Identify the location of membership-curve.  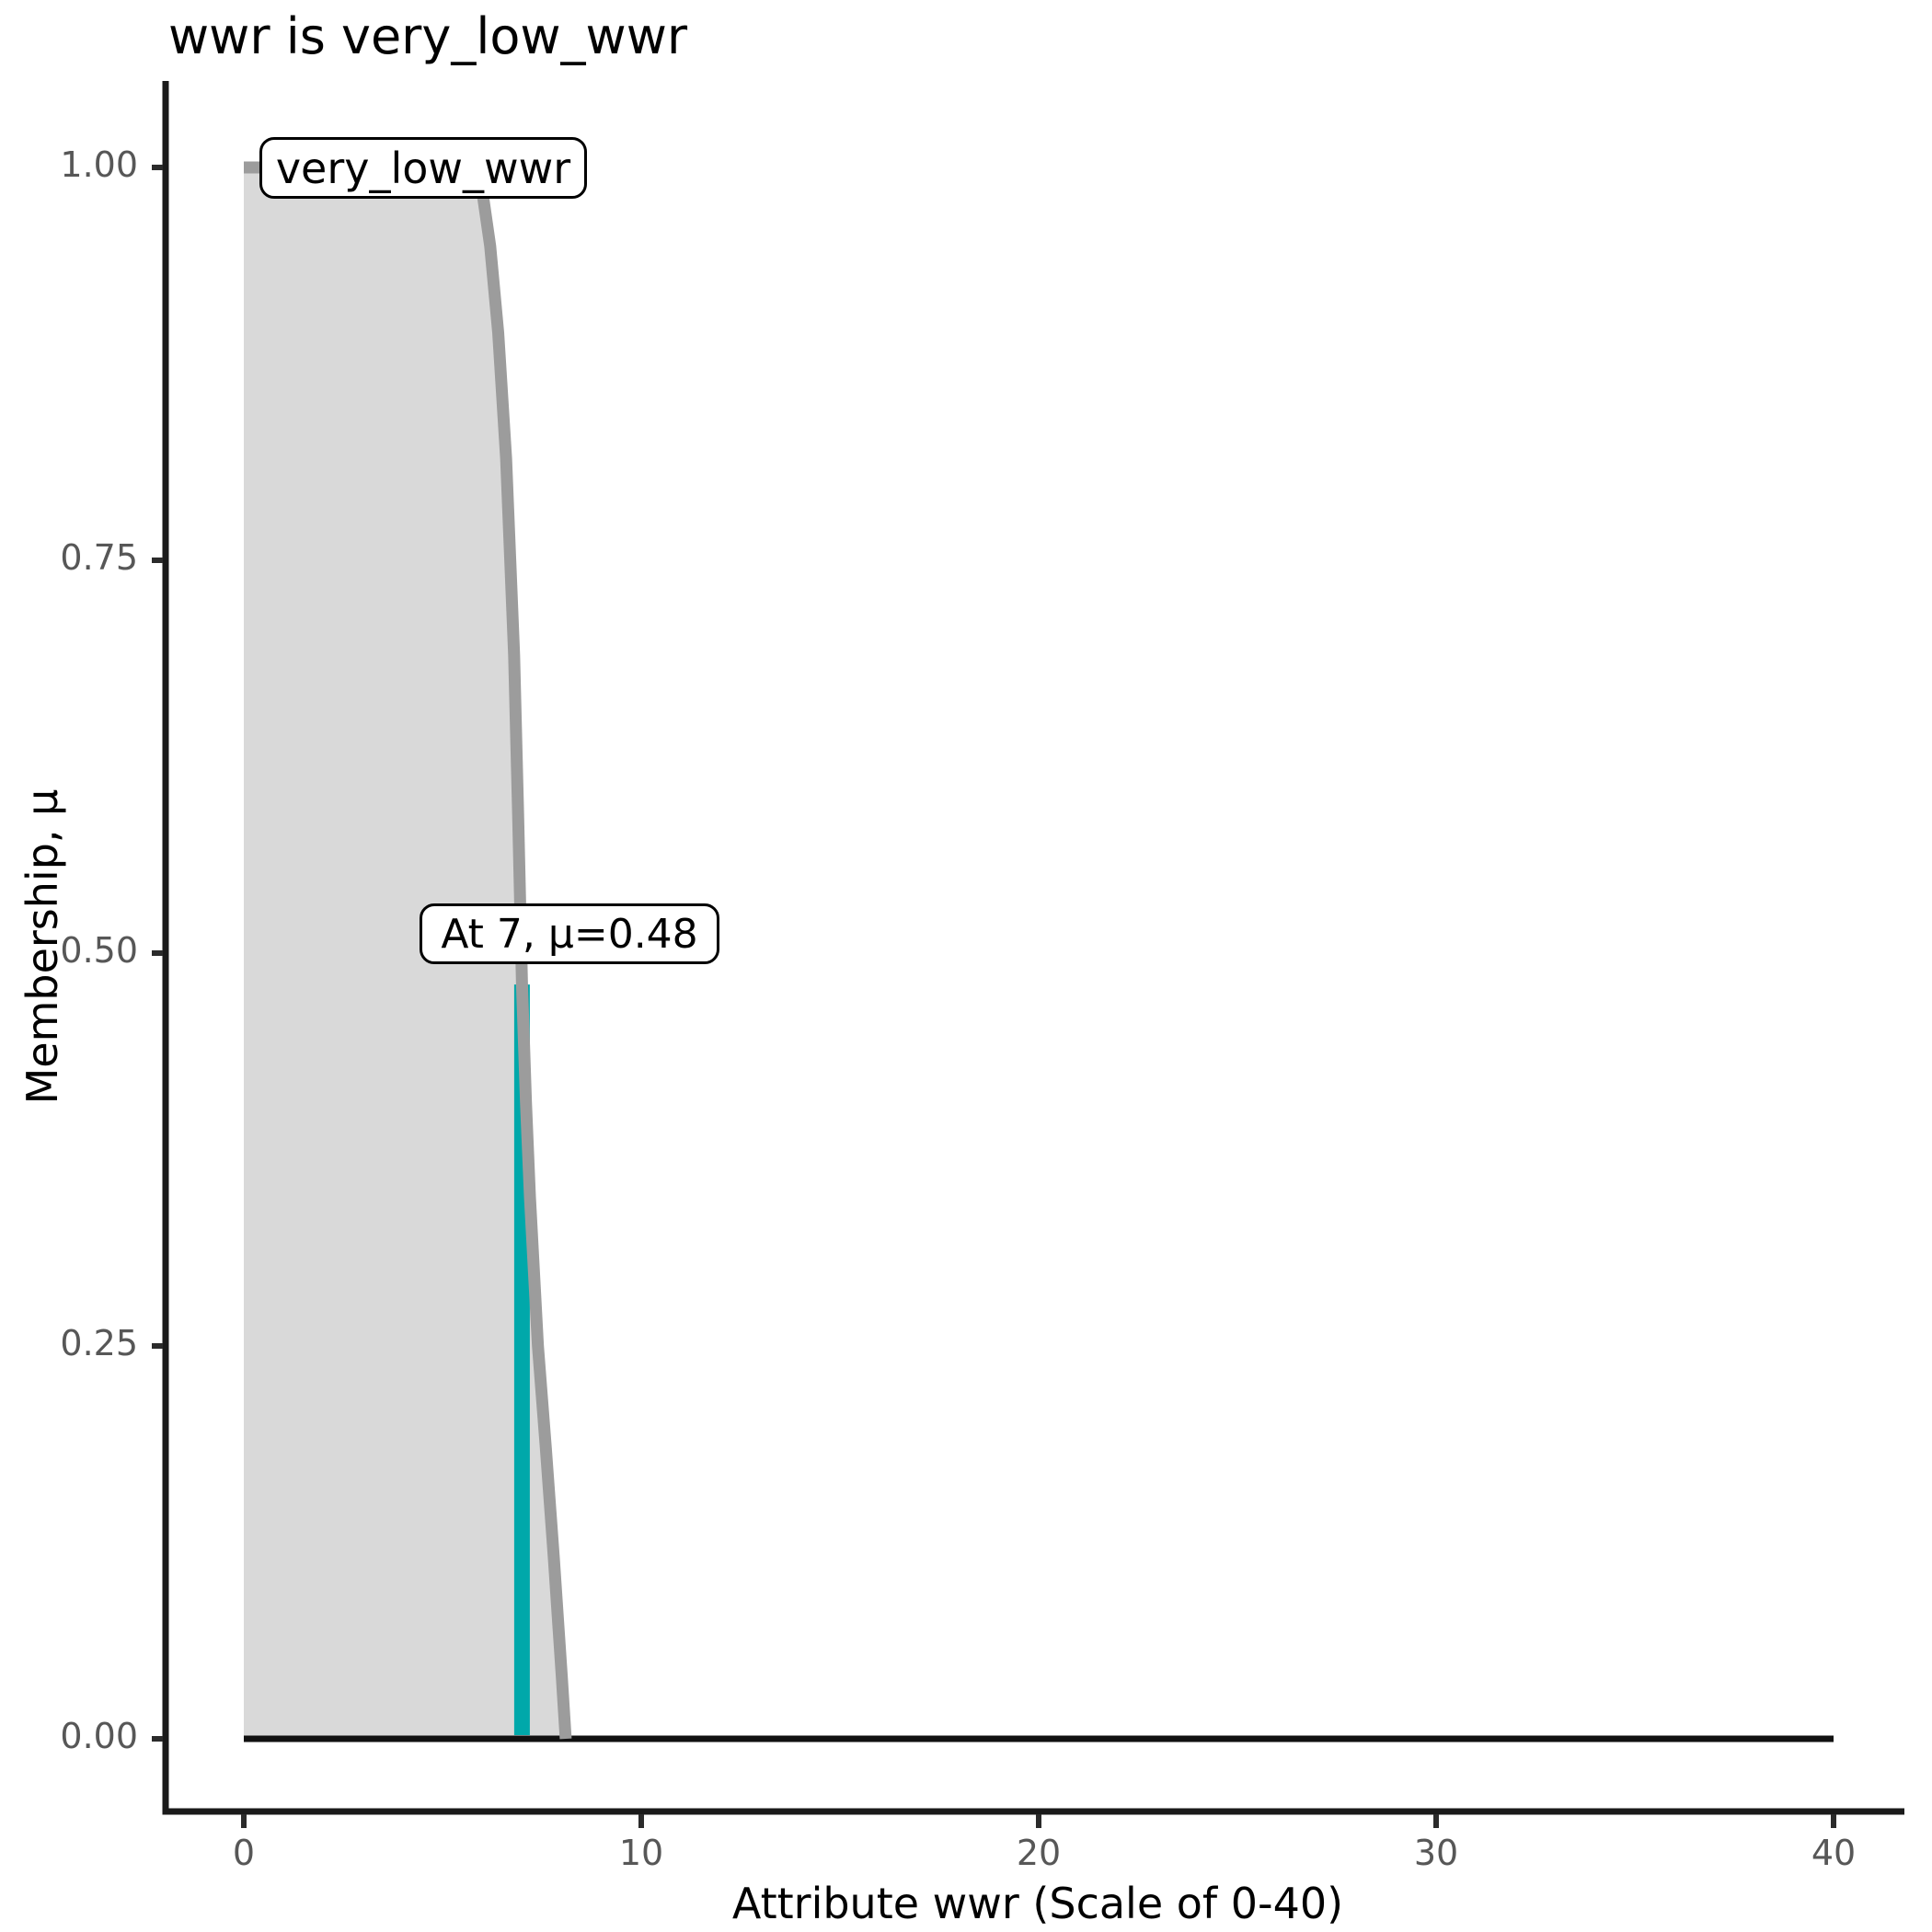
(408, 951).